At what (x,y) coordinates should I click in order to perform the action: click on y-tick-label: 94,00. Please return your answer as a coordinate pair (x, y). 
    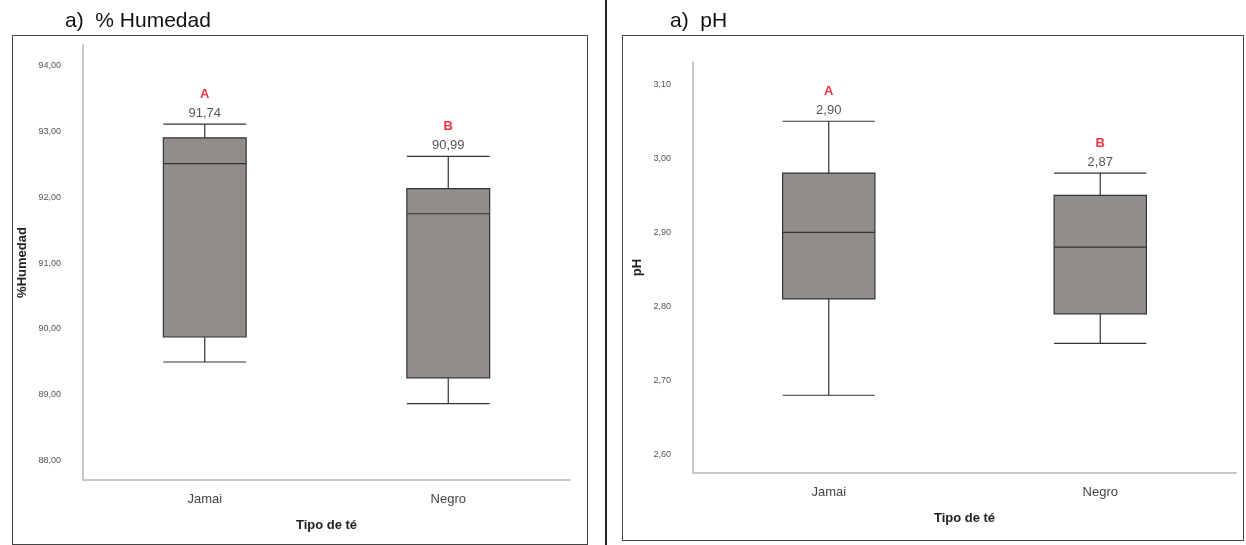
    Looking at the image, I should click on (49, 64).